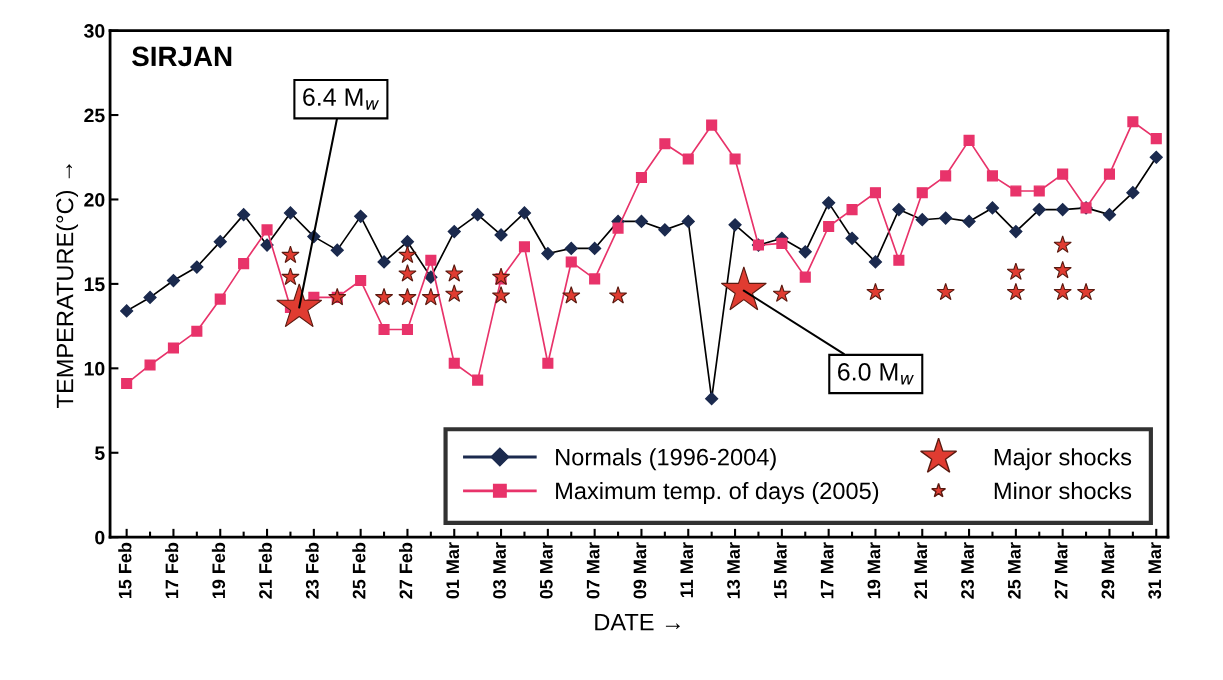  I want to click on x-tick-label: 25 Feb, so click(359, 570).